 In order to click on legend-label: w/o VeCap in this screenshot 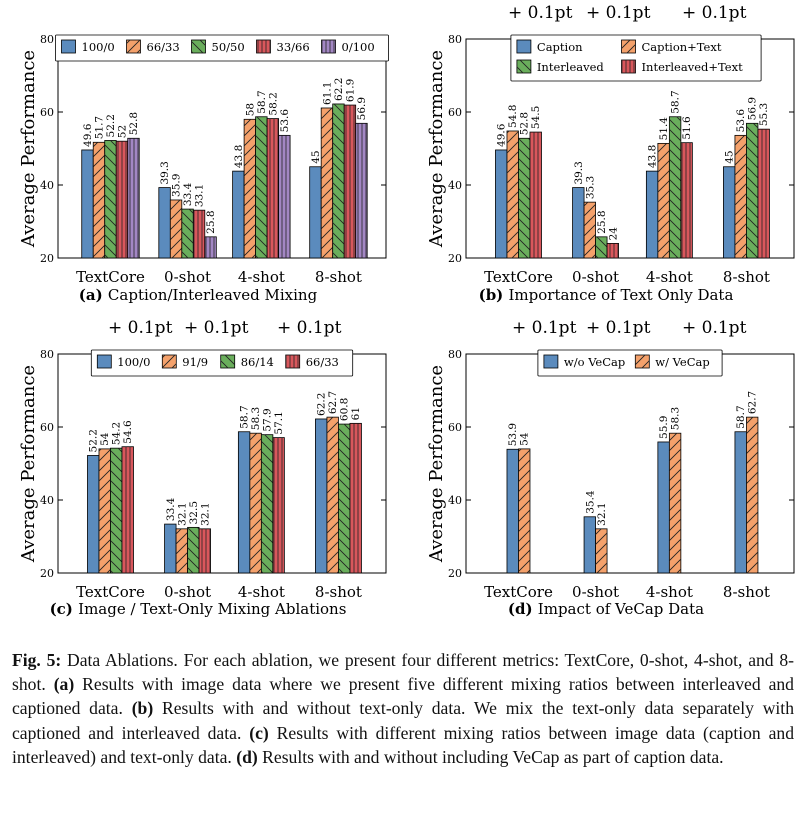, I will do `click(594, 362)`.